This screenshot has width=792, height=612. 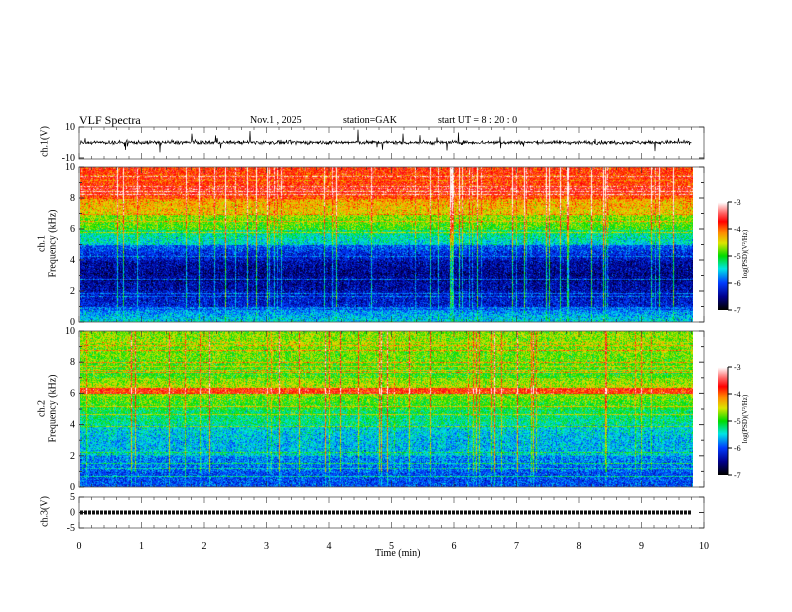 What do you see at coordinates (723, 421) in the screenshot?
I see `ch2-colorbar` at bounding box center [723, 421].